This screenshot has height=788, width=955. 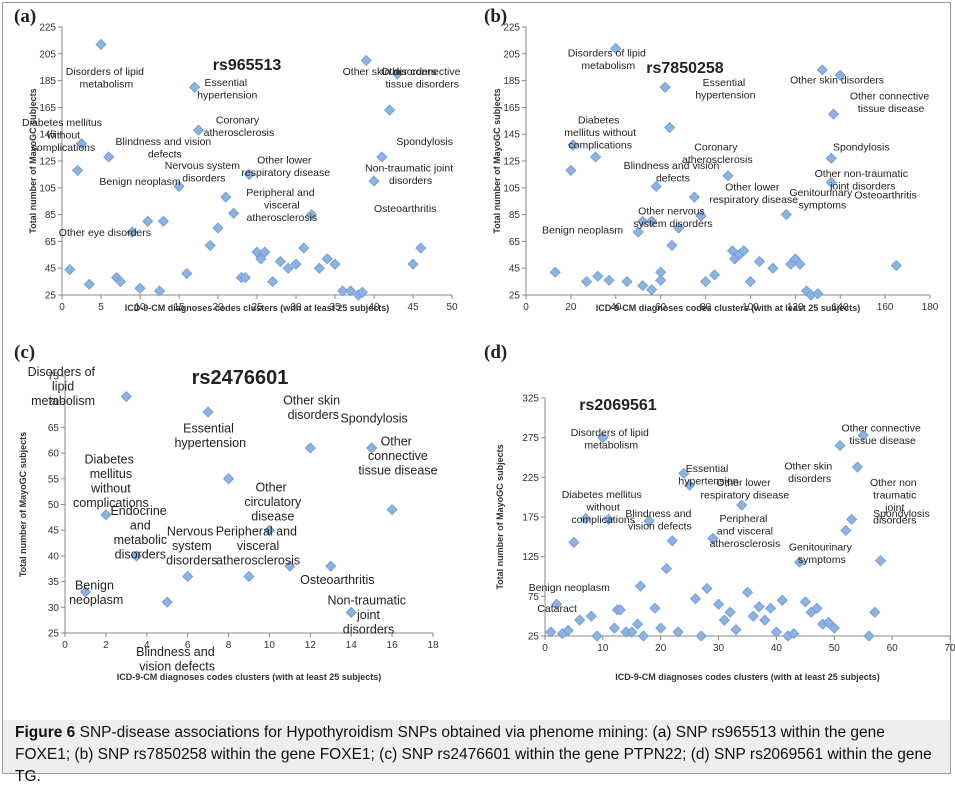 I want to click on y-tick-label: 205, so click(x=47, y=54).